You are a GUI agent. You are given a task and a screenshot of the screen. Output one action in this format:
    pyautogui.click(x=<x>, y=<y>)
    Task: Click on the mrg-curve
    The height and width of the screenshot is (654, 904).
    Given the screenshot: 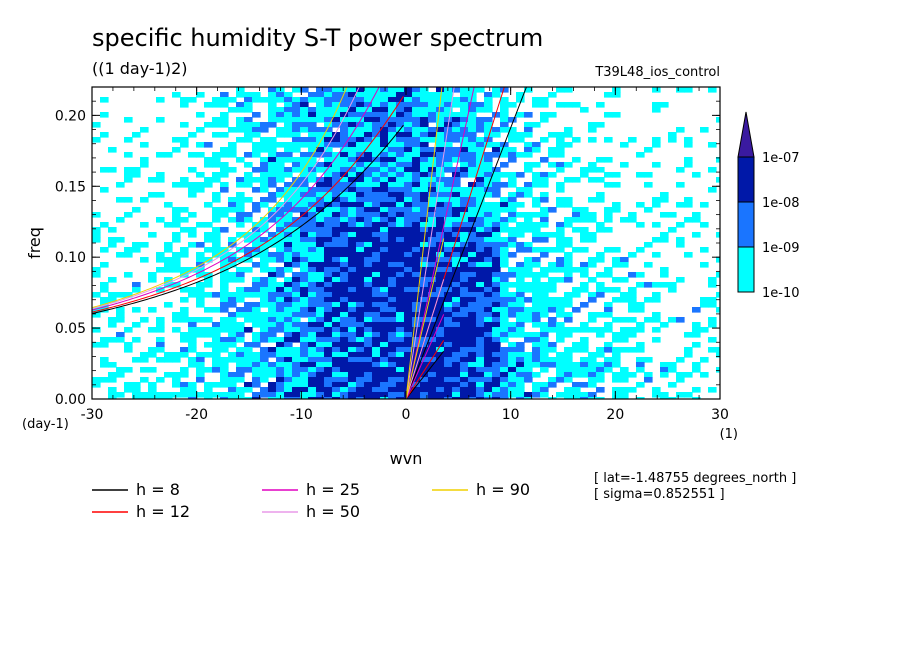 What is the action you would take?
    pyautogui.click(x=248, y=204)
    